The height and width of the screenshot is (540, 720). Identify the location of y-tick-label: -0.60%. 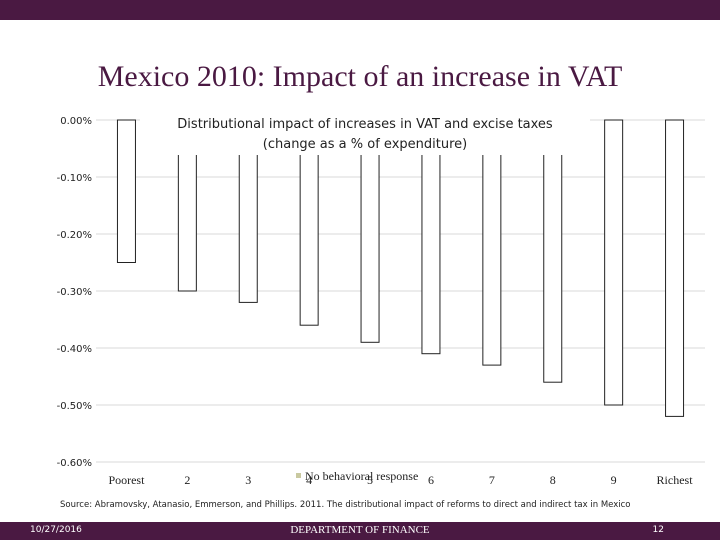
(74, 463).